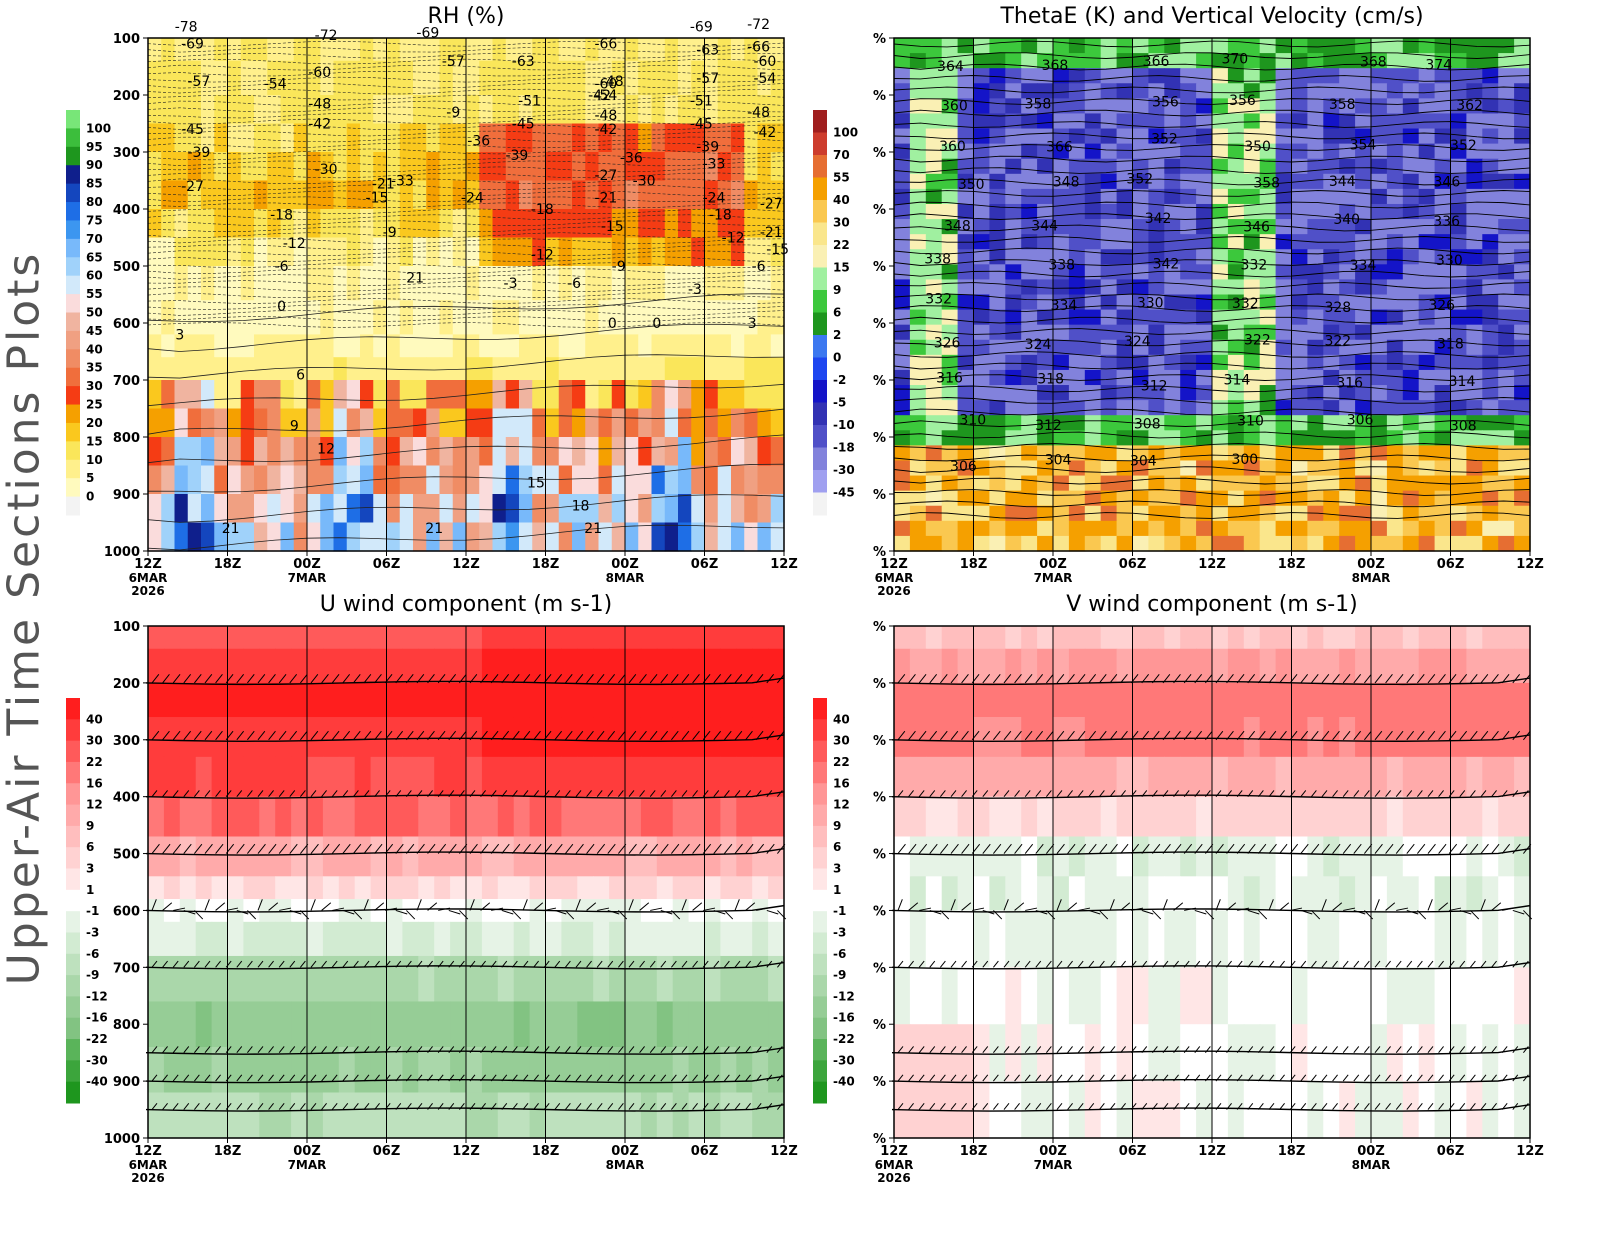 This screenshot has height=1236, width=1600. What do you see at coordinates (820, 964) in the screenshot?
I see `vwind-colorbar-swatch` at bounding box center [820, 964].